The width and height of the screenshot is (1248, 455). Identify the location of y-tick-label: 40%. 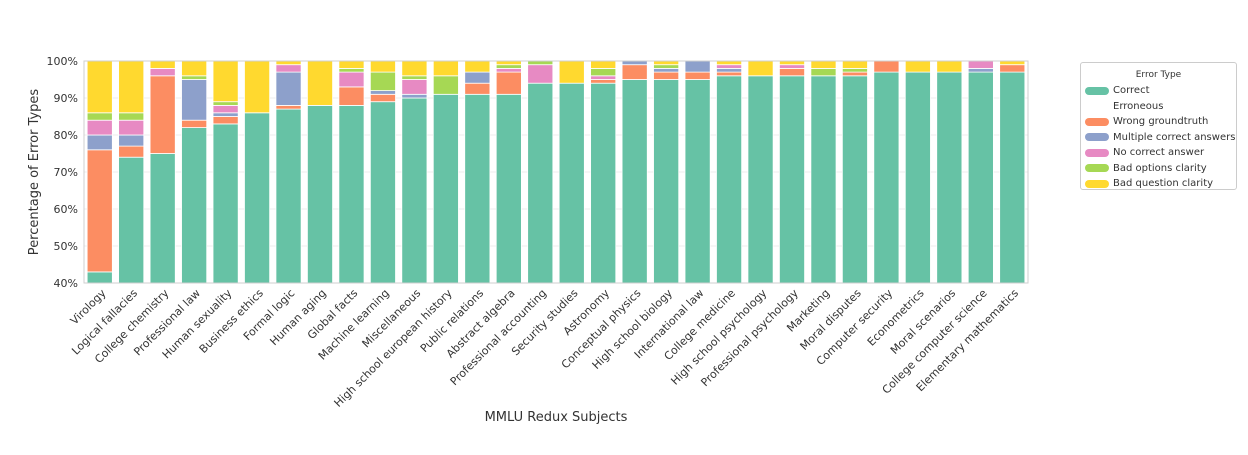
(66, 283).